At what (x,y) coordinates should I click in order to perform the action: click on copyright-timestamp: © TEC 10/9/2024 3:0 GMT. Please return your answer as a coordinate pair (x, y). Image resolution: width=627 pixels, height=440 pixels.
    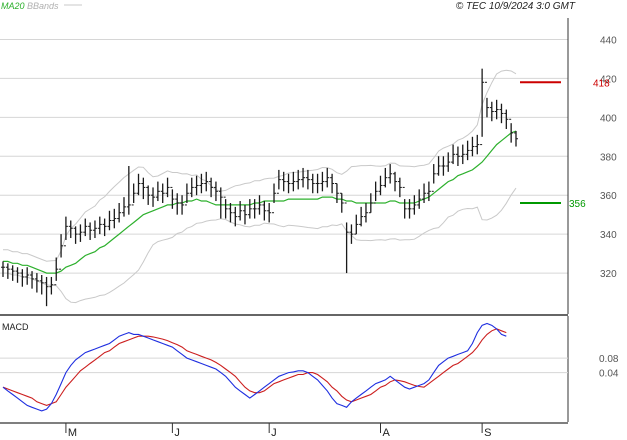
    Looking at the image, I should click on (516, 6).